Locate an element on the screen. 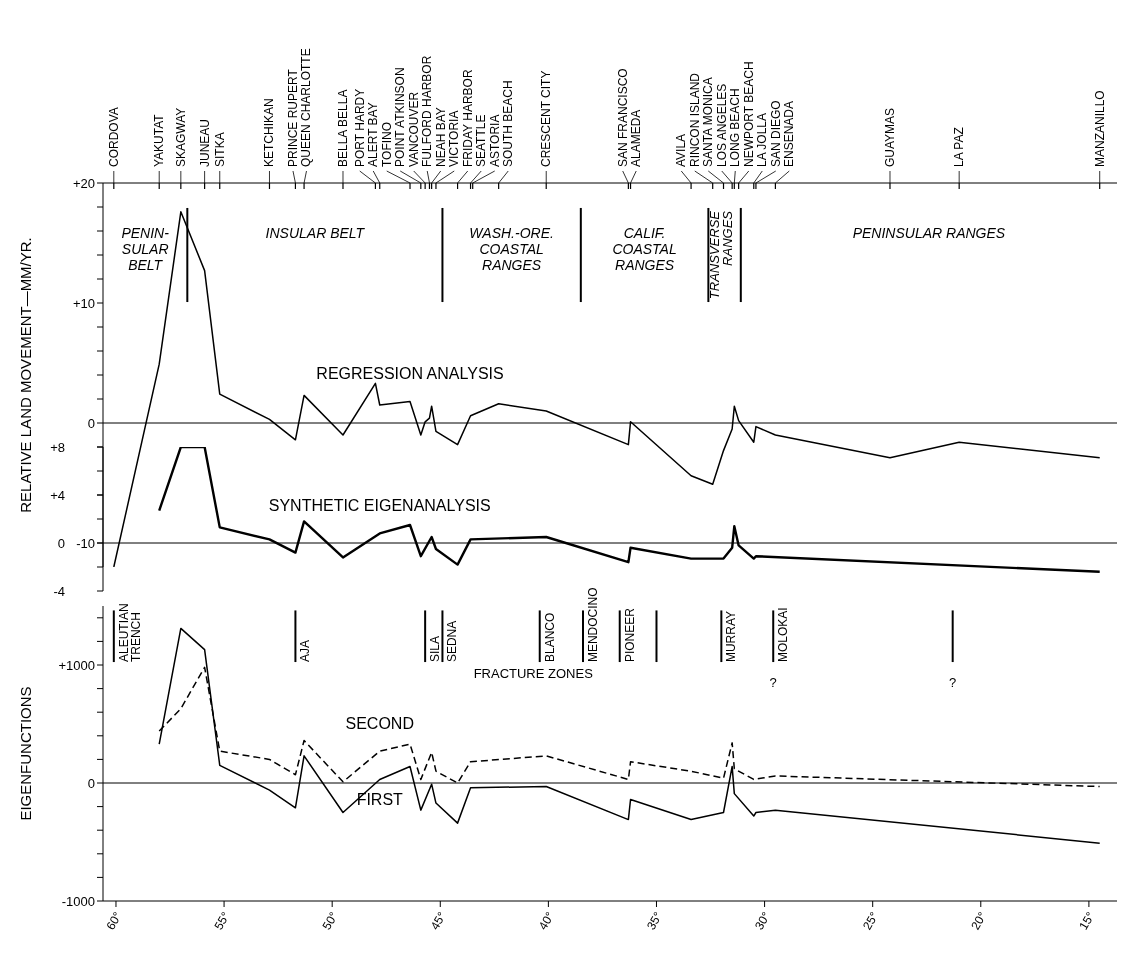 Image resolution: width=1135 pixels, height=953 pixels. y-tick-label: -4 is located at coordinates (59, 591).